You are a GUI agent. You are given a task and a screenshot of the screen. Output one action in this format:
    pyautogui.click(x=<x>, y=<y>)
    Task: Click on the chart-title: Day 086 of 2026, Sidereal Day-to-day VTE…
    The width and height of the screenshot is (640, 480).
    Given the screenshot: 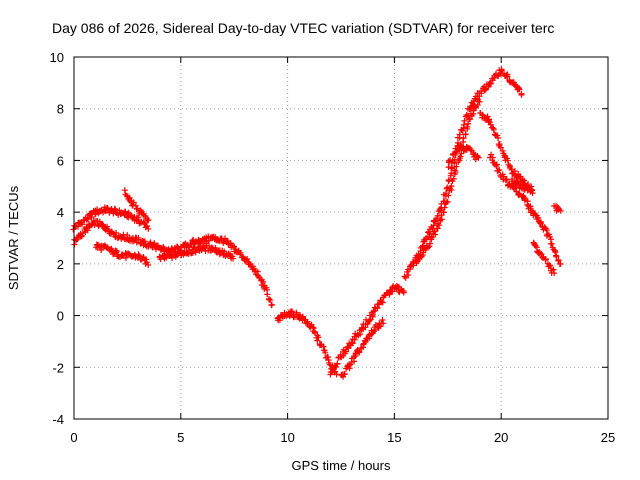 What is the action you would take?
    pyautogui.click(x=303, y=28)
    